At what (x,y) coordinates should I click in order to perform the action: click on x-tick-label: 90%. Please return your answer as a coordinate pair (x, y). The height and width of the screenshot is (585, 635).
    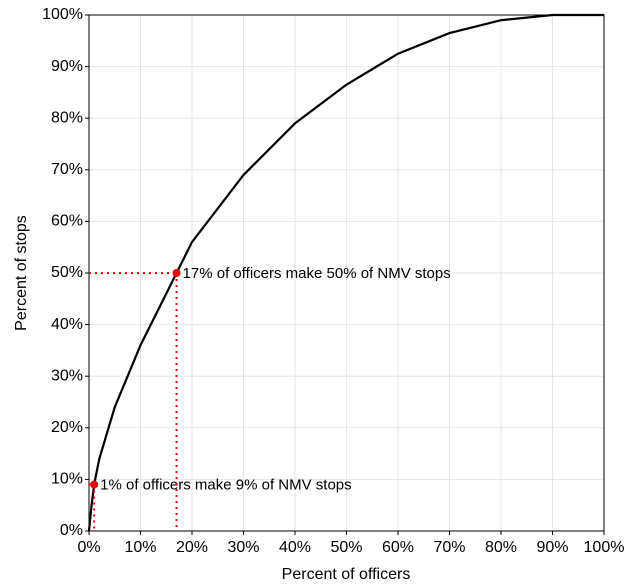
    Looking at the image, I should click on (552, 547).